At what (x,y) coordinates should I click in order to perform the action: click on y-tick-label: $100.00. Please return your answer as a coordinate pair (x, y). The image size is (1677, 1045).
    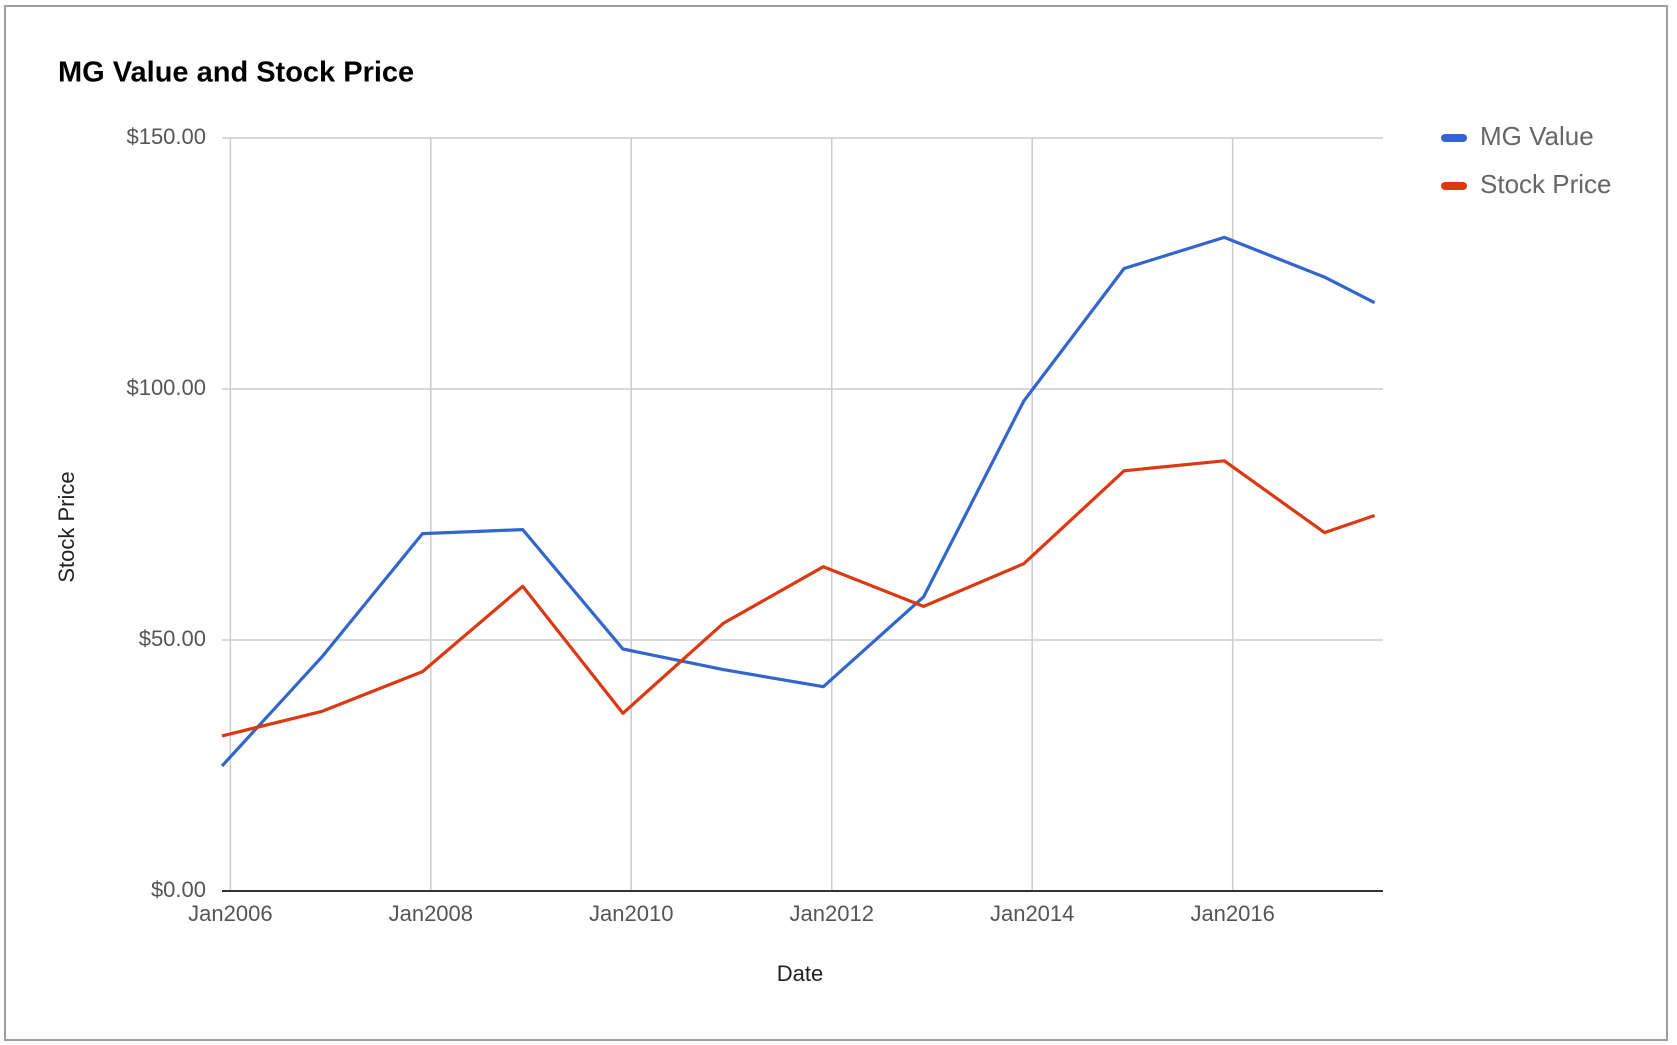
    Looking at the image, I should click on (166, 387).